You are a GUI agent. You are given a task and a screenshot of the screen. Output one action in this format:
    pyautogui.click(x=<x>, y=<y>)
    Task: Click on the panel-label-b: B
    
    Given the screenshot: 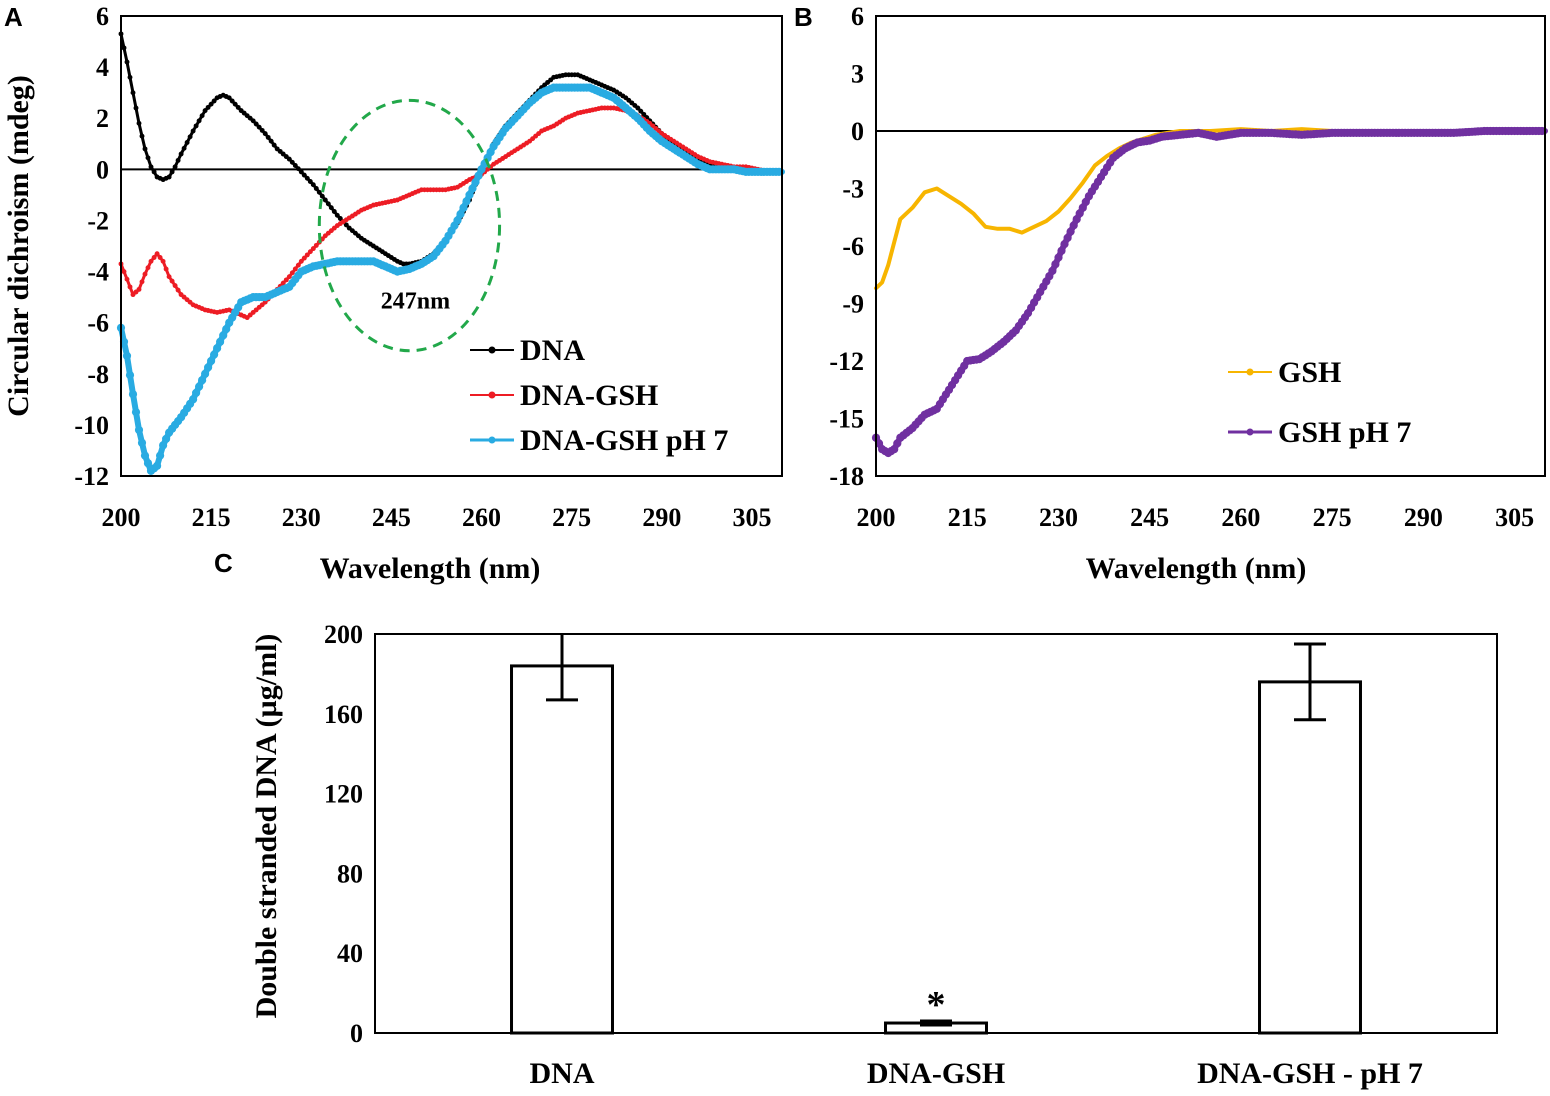 What is the action you would take?
    pyautogui.click(x=803, y=17)
    